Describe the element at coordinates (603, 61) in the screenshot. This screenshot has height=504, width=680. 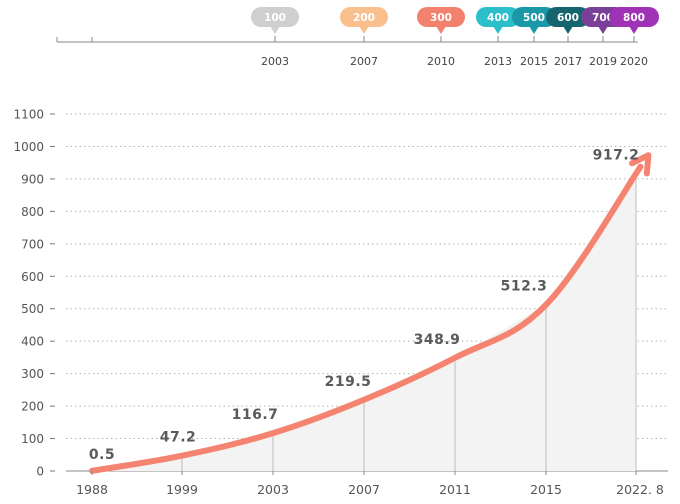
I see `timeline-year: 2019` at that location.